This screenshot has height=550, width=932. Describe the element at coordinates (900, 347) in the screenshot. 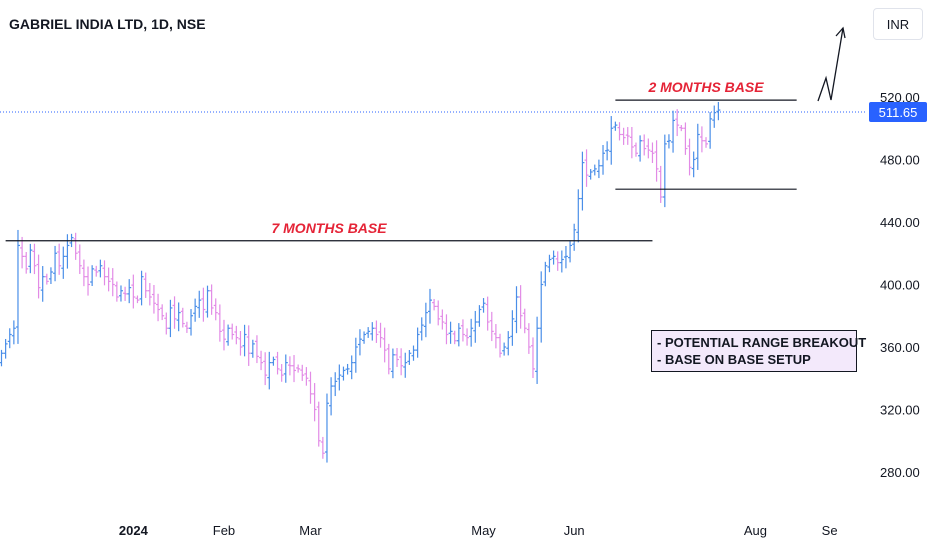

I see `y-tick-label: 360.00` at that location.